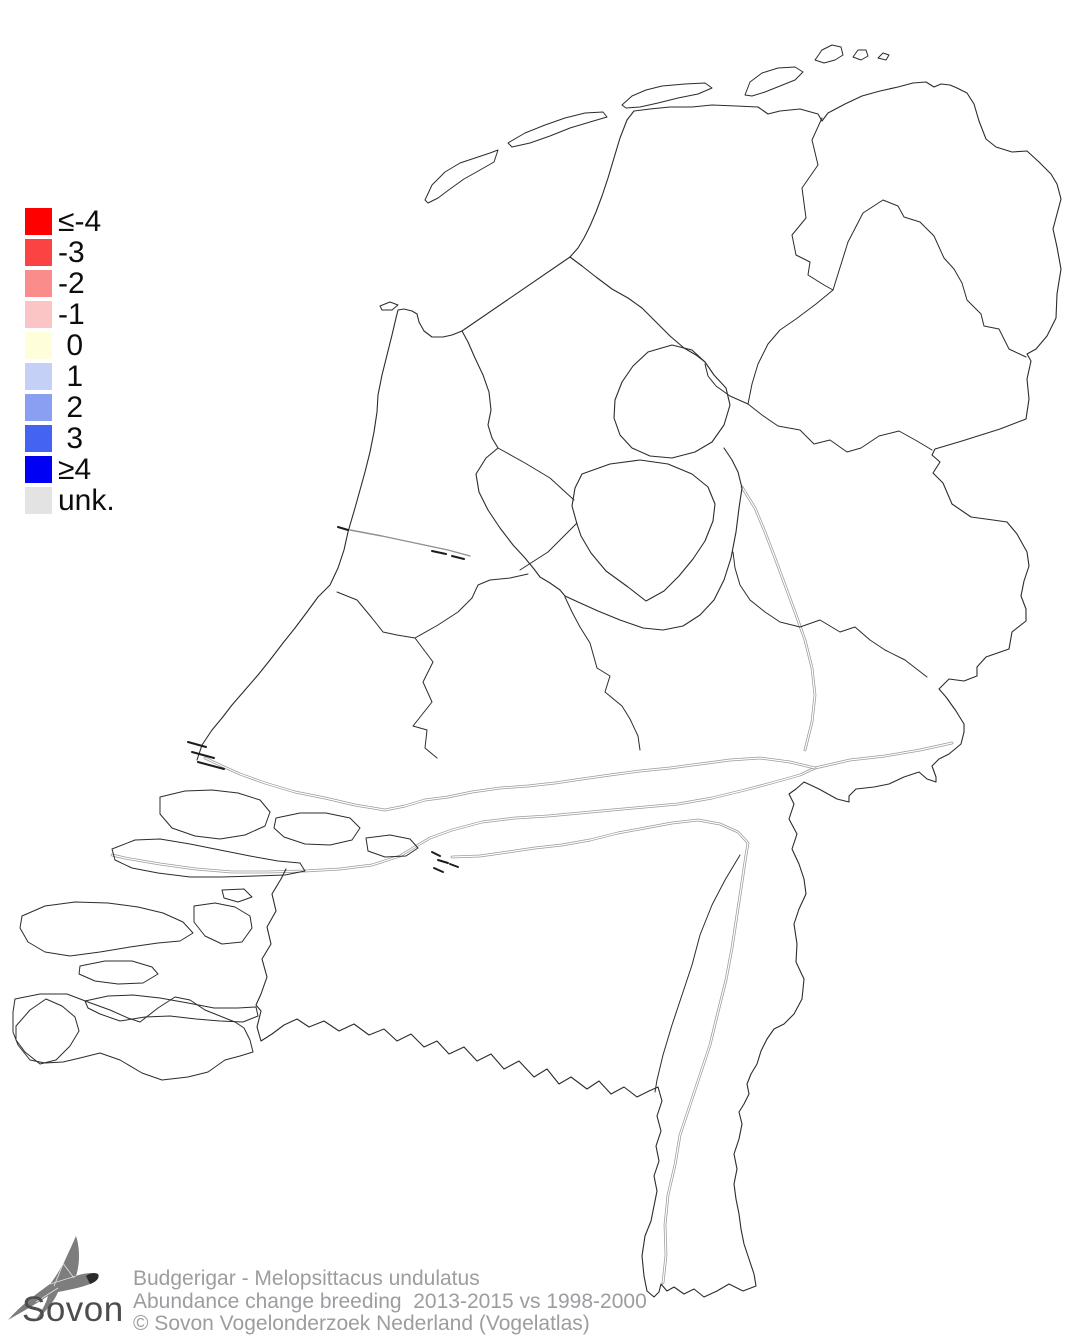  Describe the element at coordinates (237, 895) in the screenshot. I see `island-sint-philipsland` at that location.